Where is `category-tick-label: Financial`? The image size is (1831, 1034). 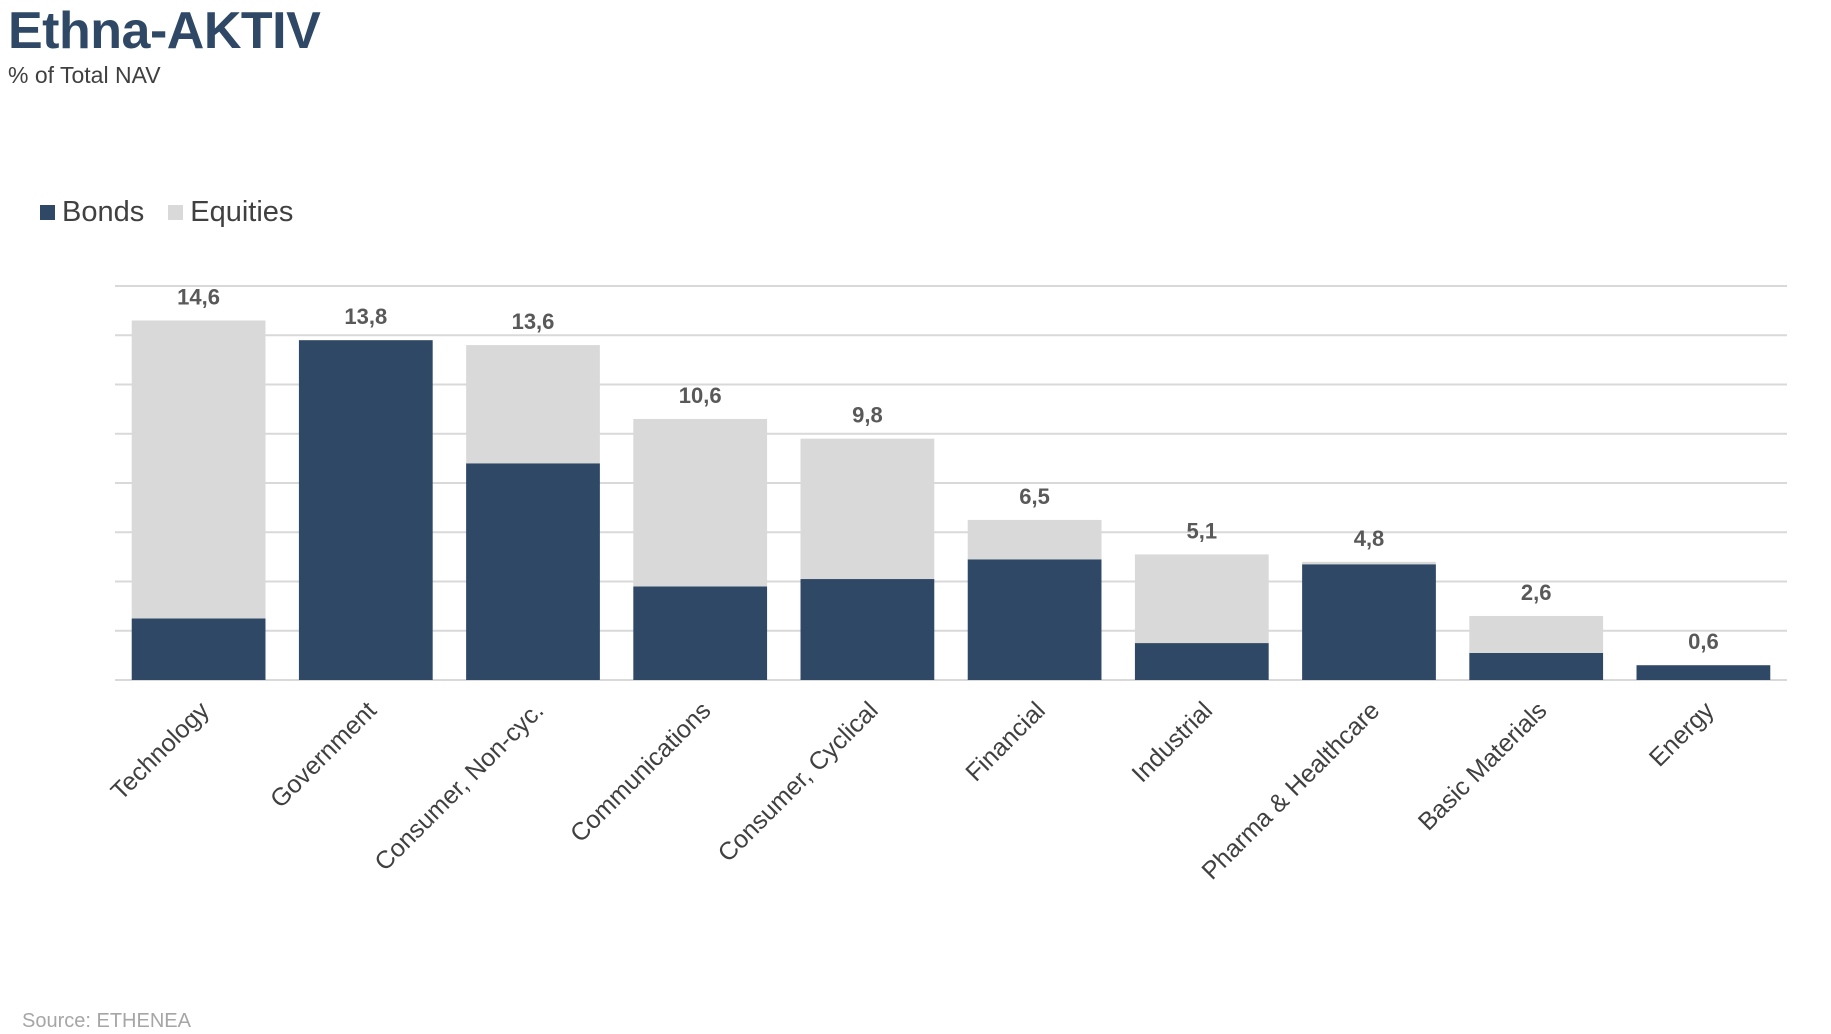 category-tick-label: Financial is located at coordinates (1005, 741).